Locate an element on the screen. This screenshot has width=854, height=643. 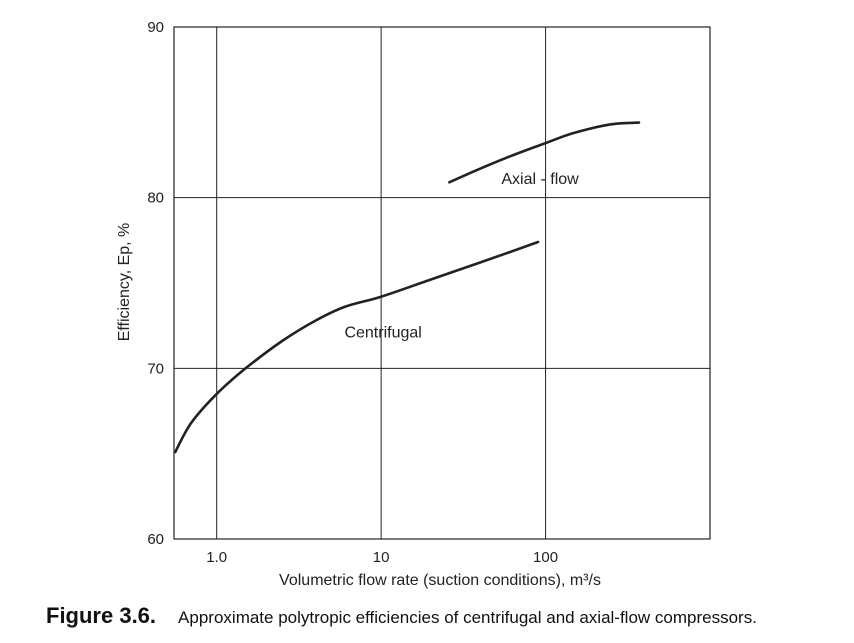
axial-flow-curve is located at coordinates (544, 152).